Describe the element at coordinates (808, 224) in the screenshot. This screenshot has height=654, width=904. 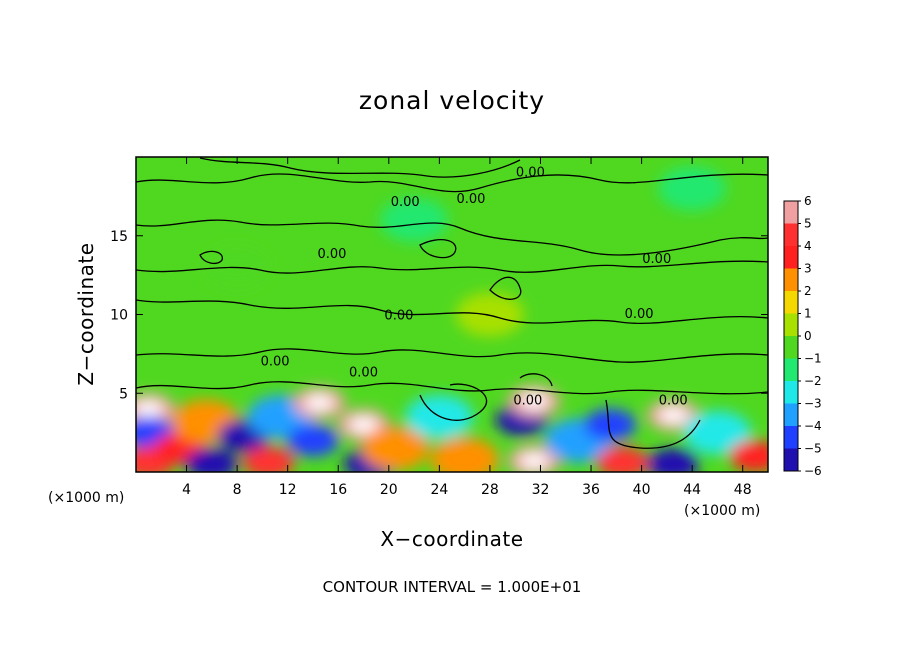
I see `colorbar-label: 5` at that location.